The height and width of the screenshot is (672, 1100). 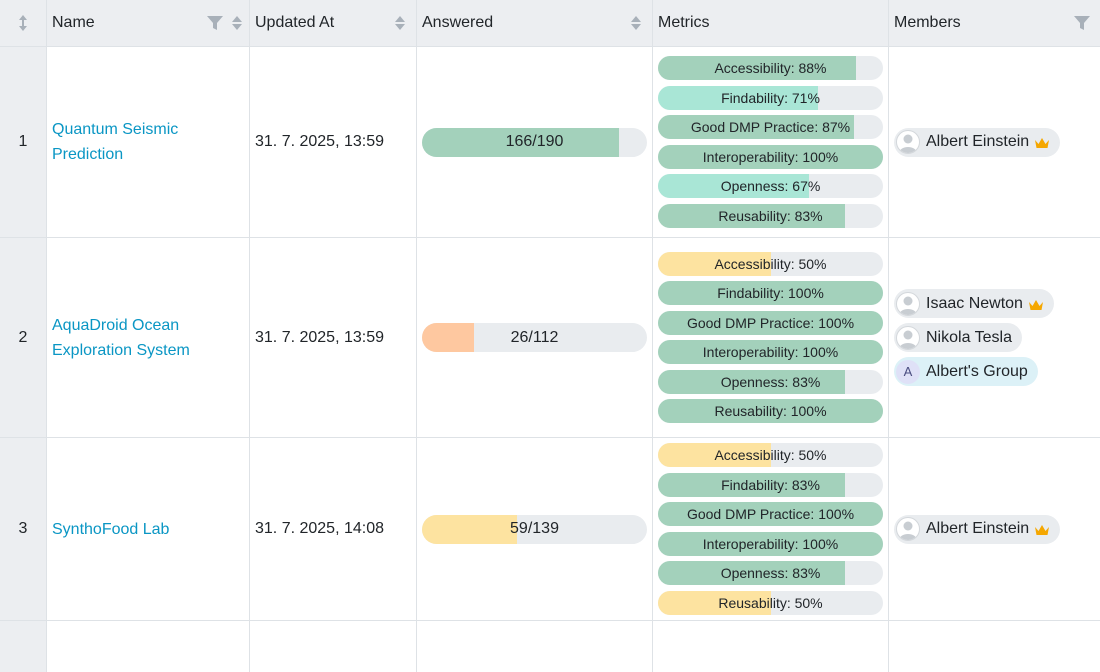 What do you see at coordinates (333, 23) in the screenshot?
I see `header-updated-at: Updated At` at bounding box center [333, 23].